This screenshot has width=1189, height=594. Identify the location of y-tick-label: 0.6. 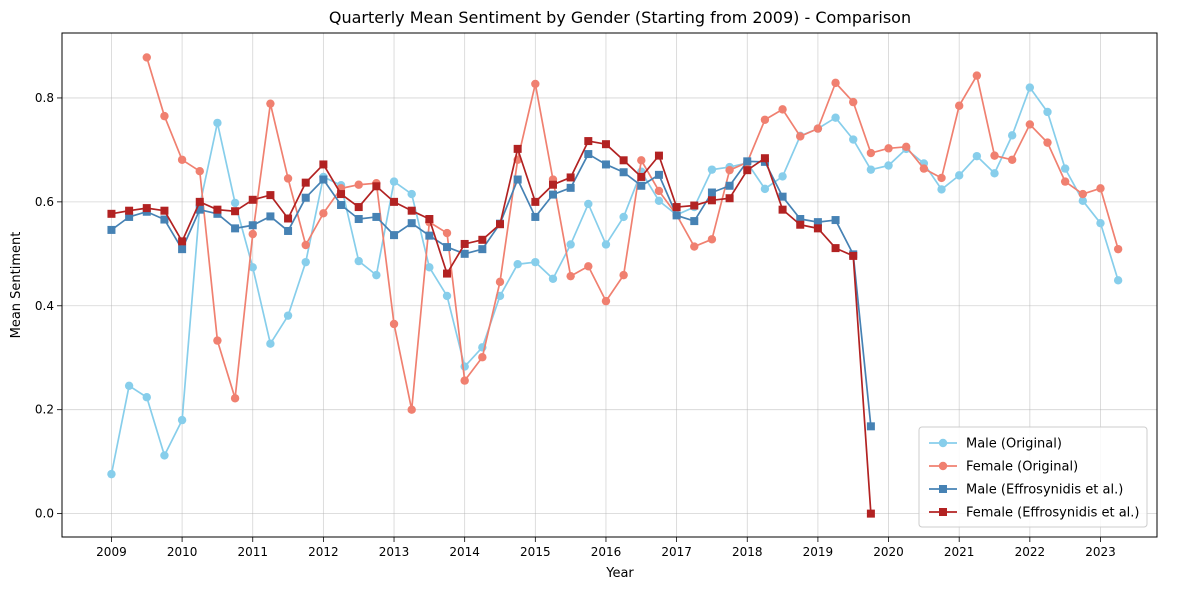
(44, 202).